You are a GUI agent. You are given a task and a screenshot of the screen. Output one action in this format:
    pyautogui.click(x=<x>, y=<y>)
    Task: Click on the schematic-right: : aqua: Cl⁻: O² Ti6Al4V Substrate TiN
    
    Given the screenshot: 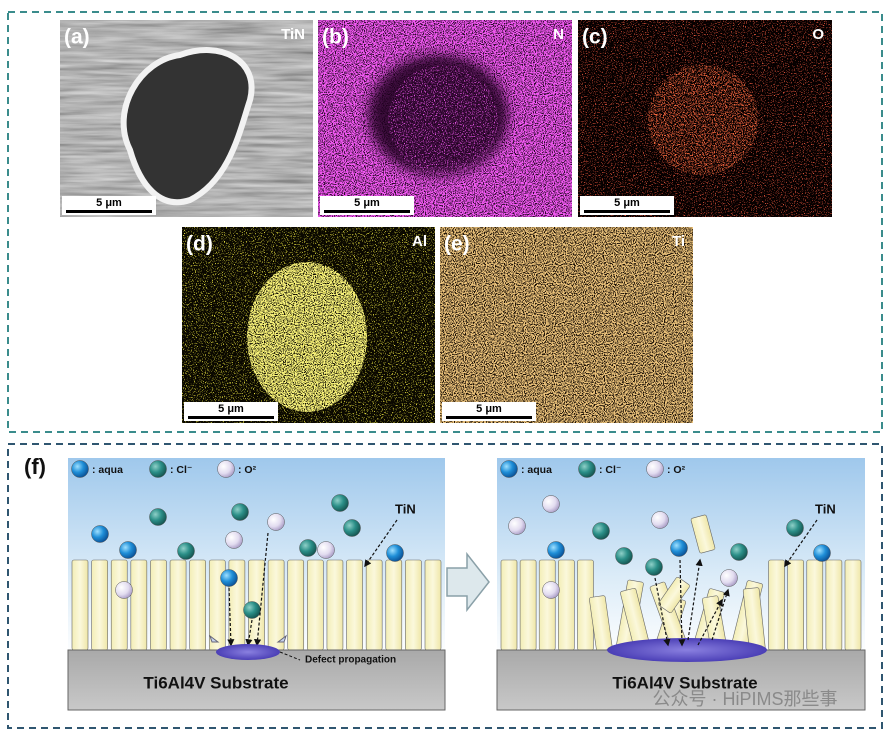 What is the action you would take?
    pyautogui.click(x=681, y=584)
    